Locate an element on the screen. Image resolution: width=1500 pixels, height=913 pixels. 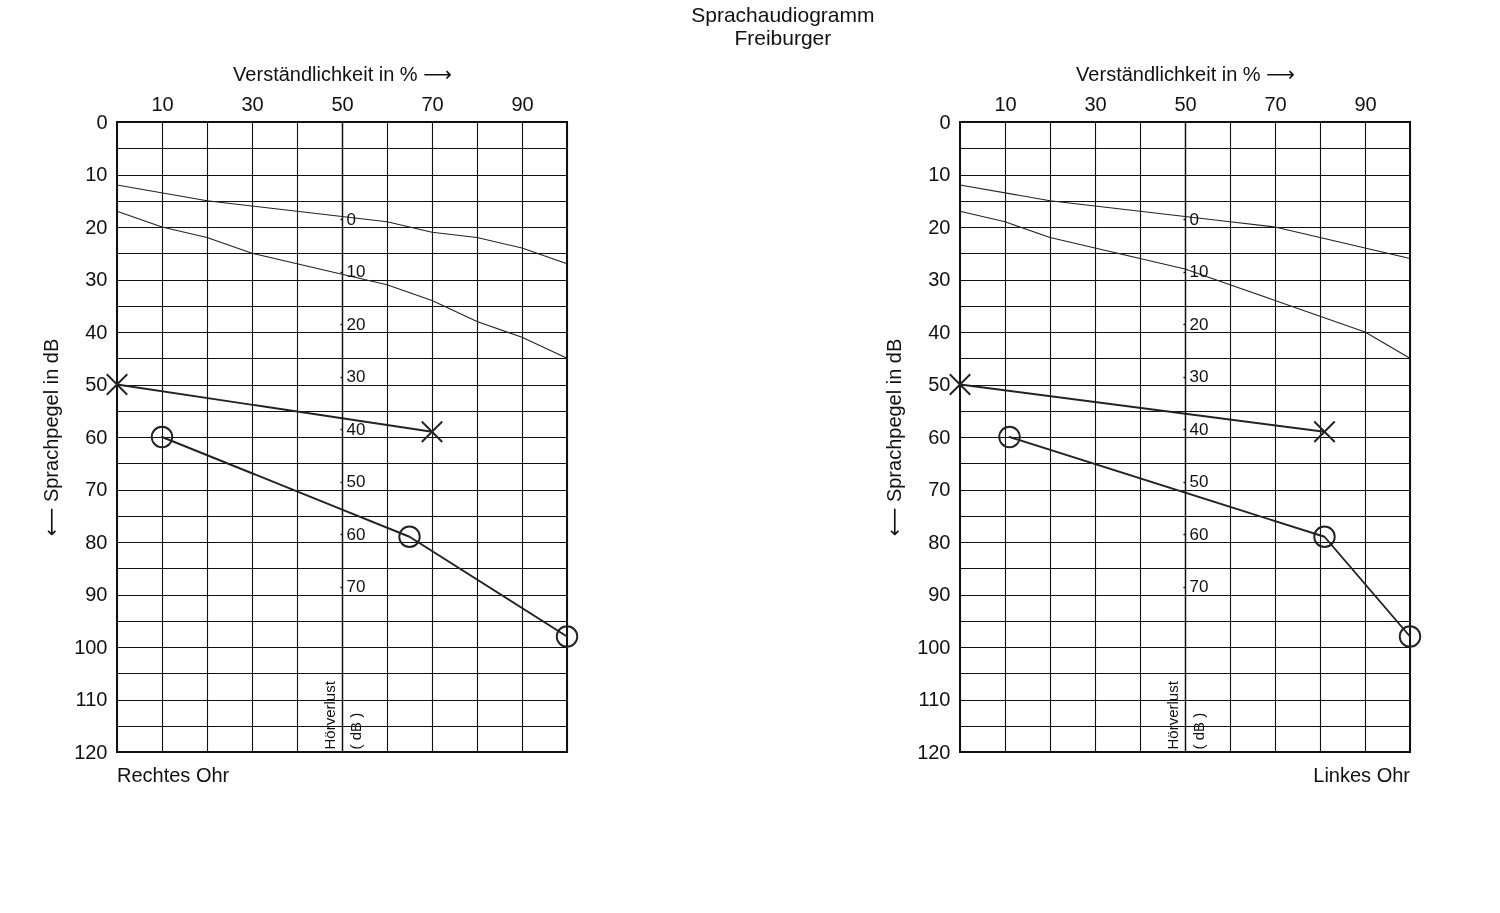
text: Freiburger is located at coordinates (783, 37).